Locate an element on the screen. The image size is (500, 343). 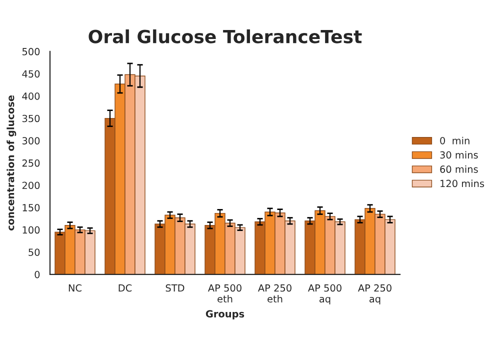
legend-label: 120 mins is located at coordinates (462, 184).